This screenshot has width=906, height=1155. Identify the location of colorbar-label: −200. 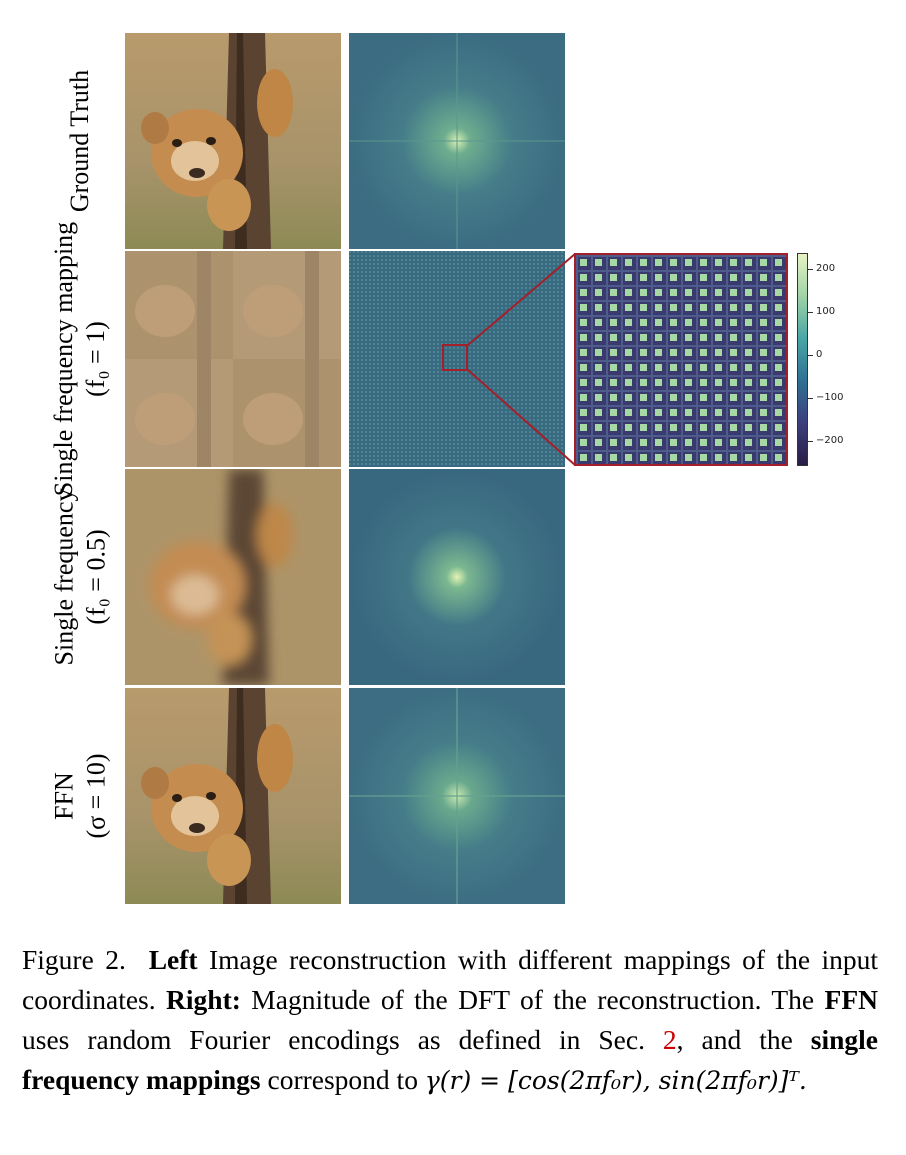
(830, 440).